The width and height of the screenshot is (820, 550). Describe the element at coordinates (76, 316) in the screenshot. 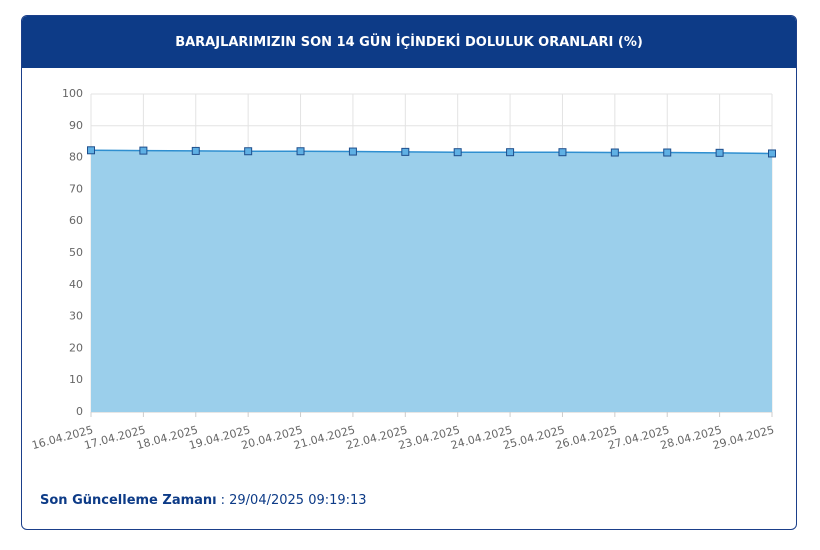

I see `y-tick-label: 30` at that location.